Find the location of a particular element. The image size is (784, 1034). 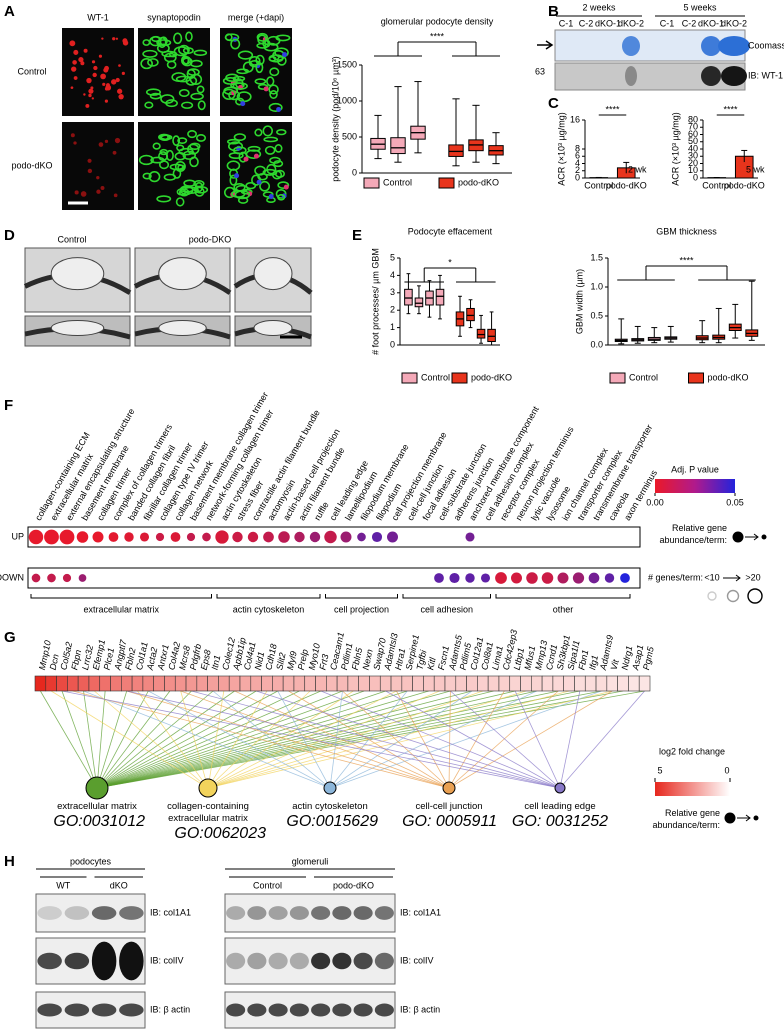

gene-label: Prelp is located at coordinates (303, 659).